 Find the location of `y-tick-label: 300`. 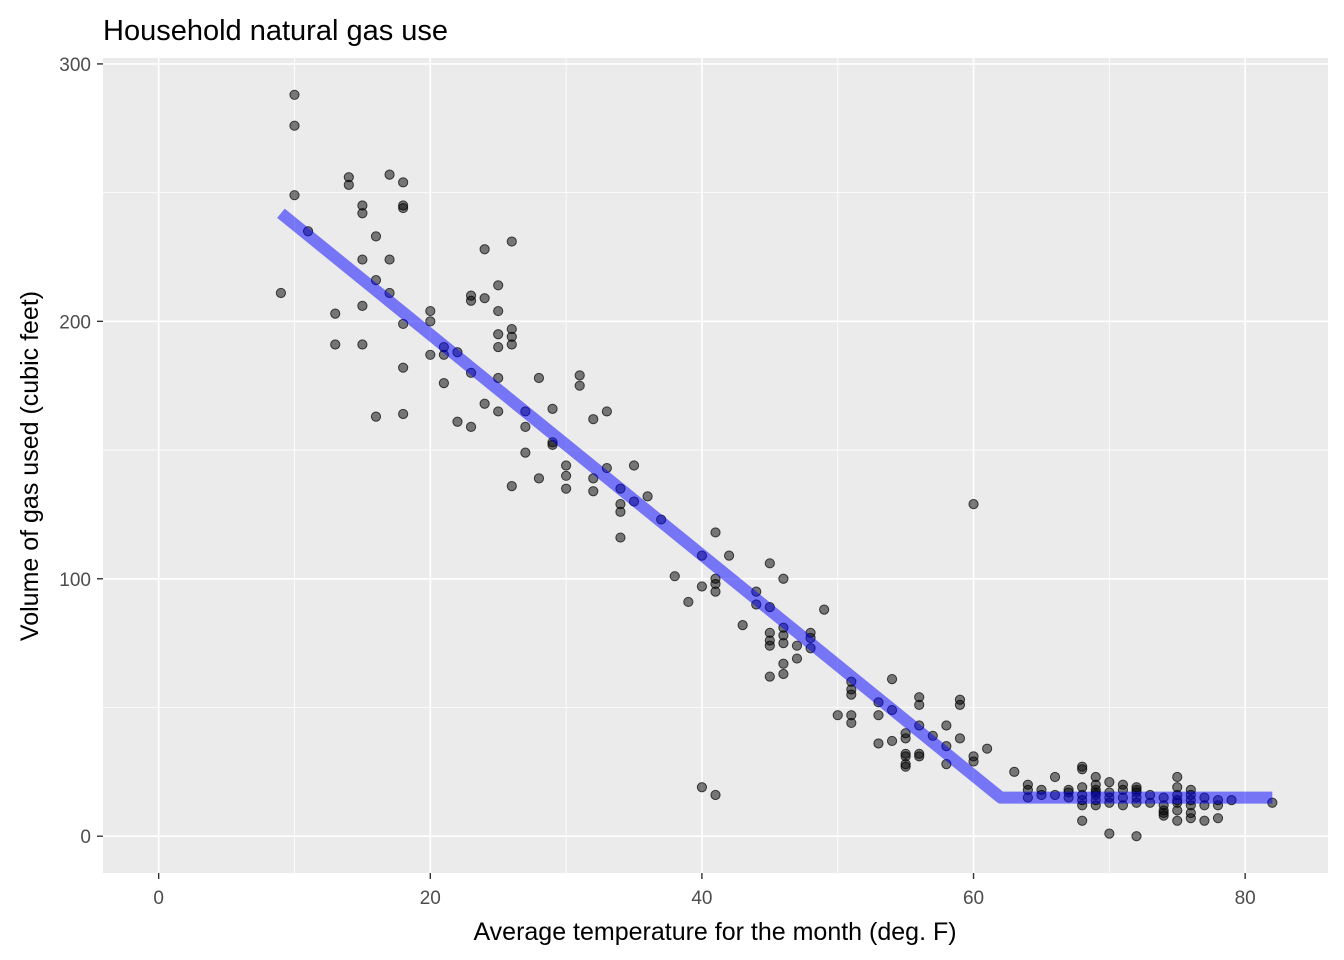

y-tick-label: 300 is located at coordinates (75, 65).